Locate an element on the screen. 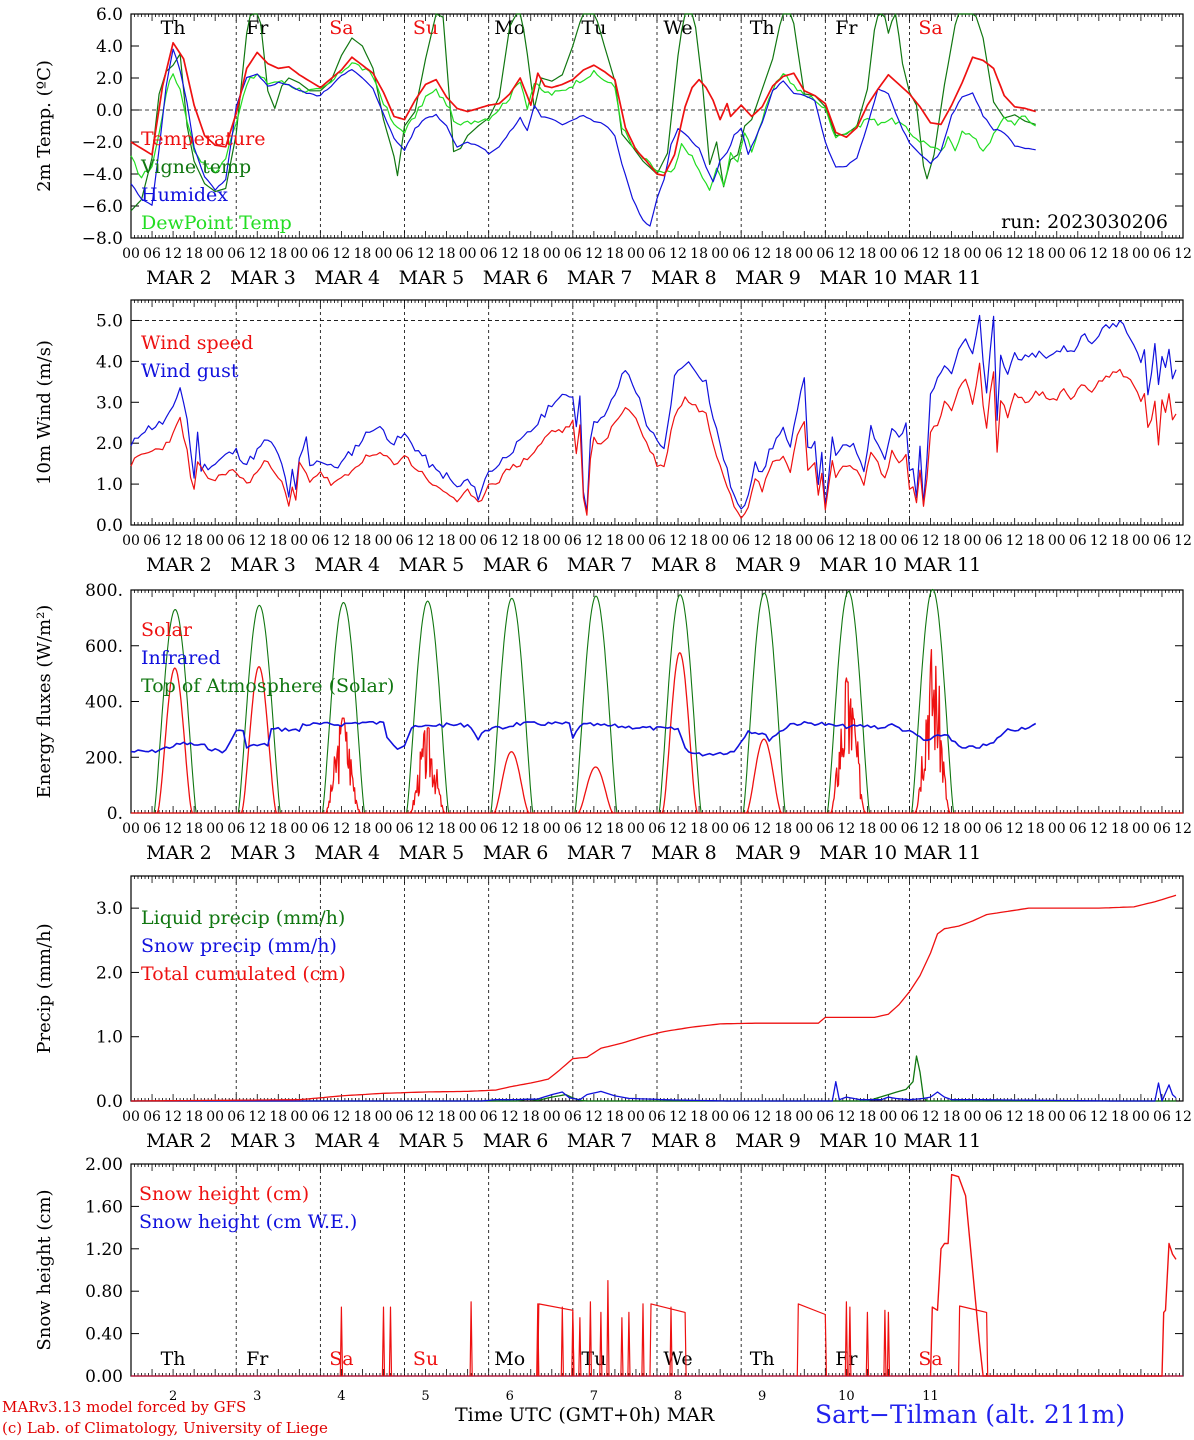 The height and width of the screenshot is (1440, 1194). date-label: MAR 4 is located at coordinates (347, 278).